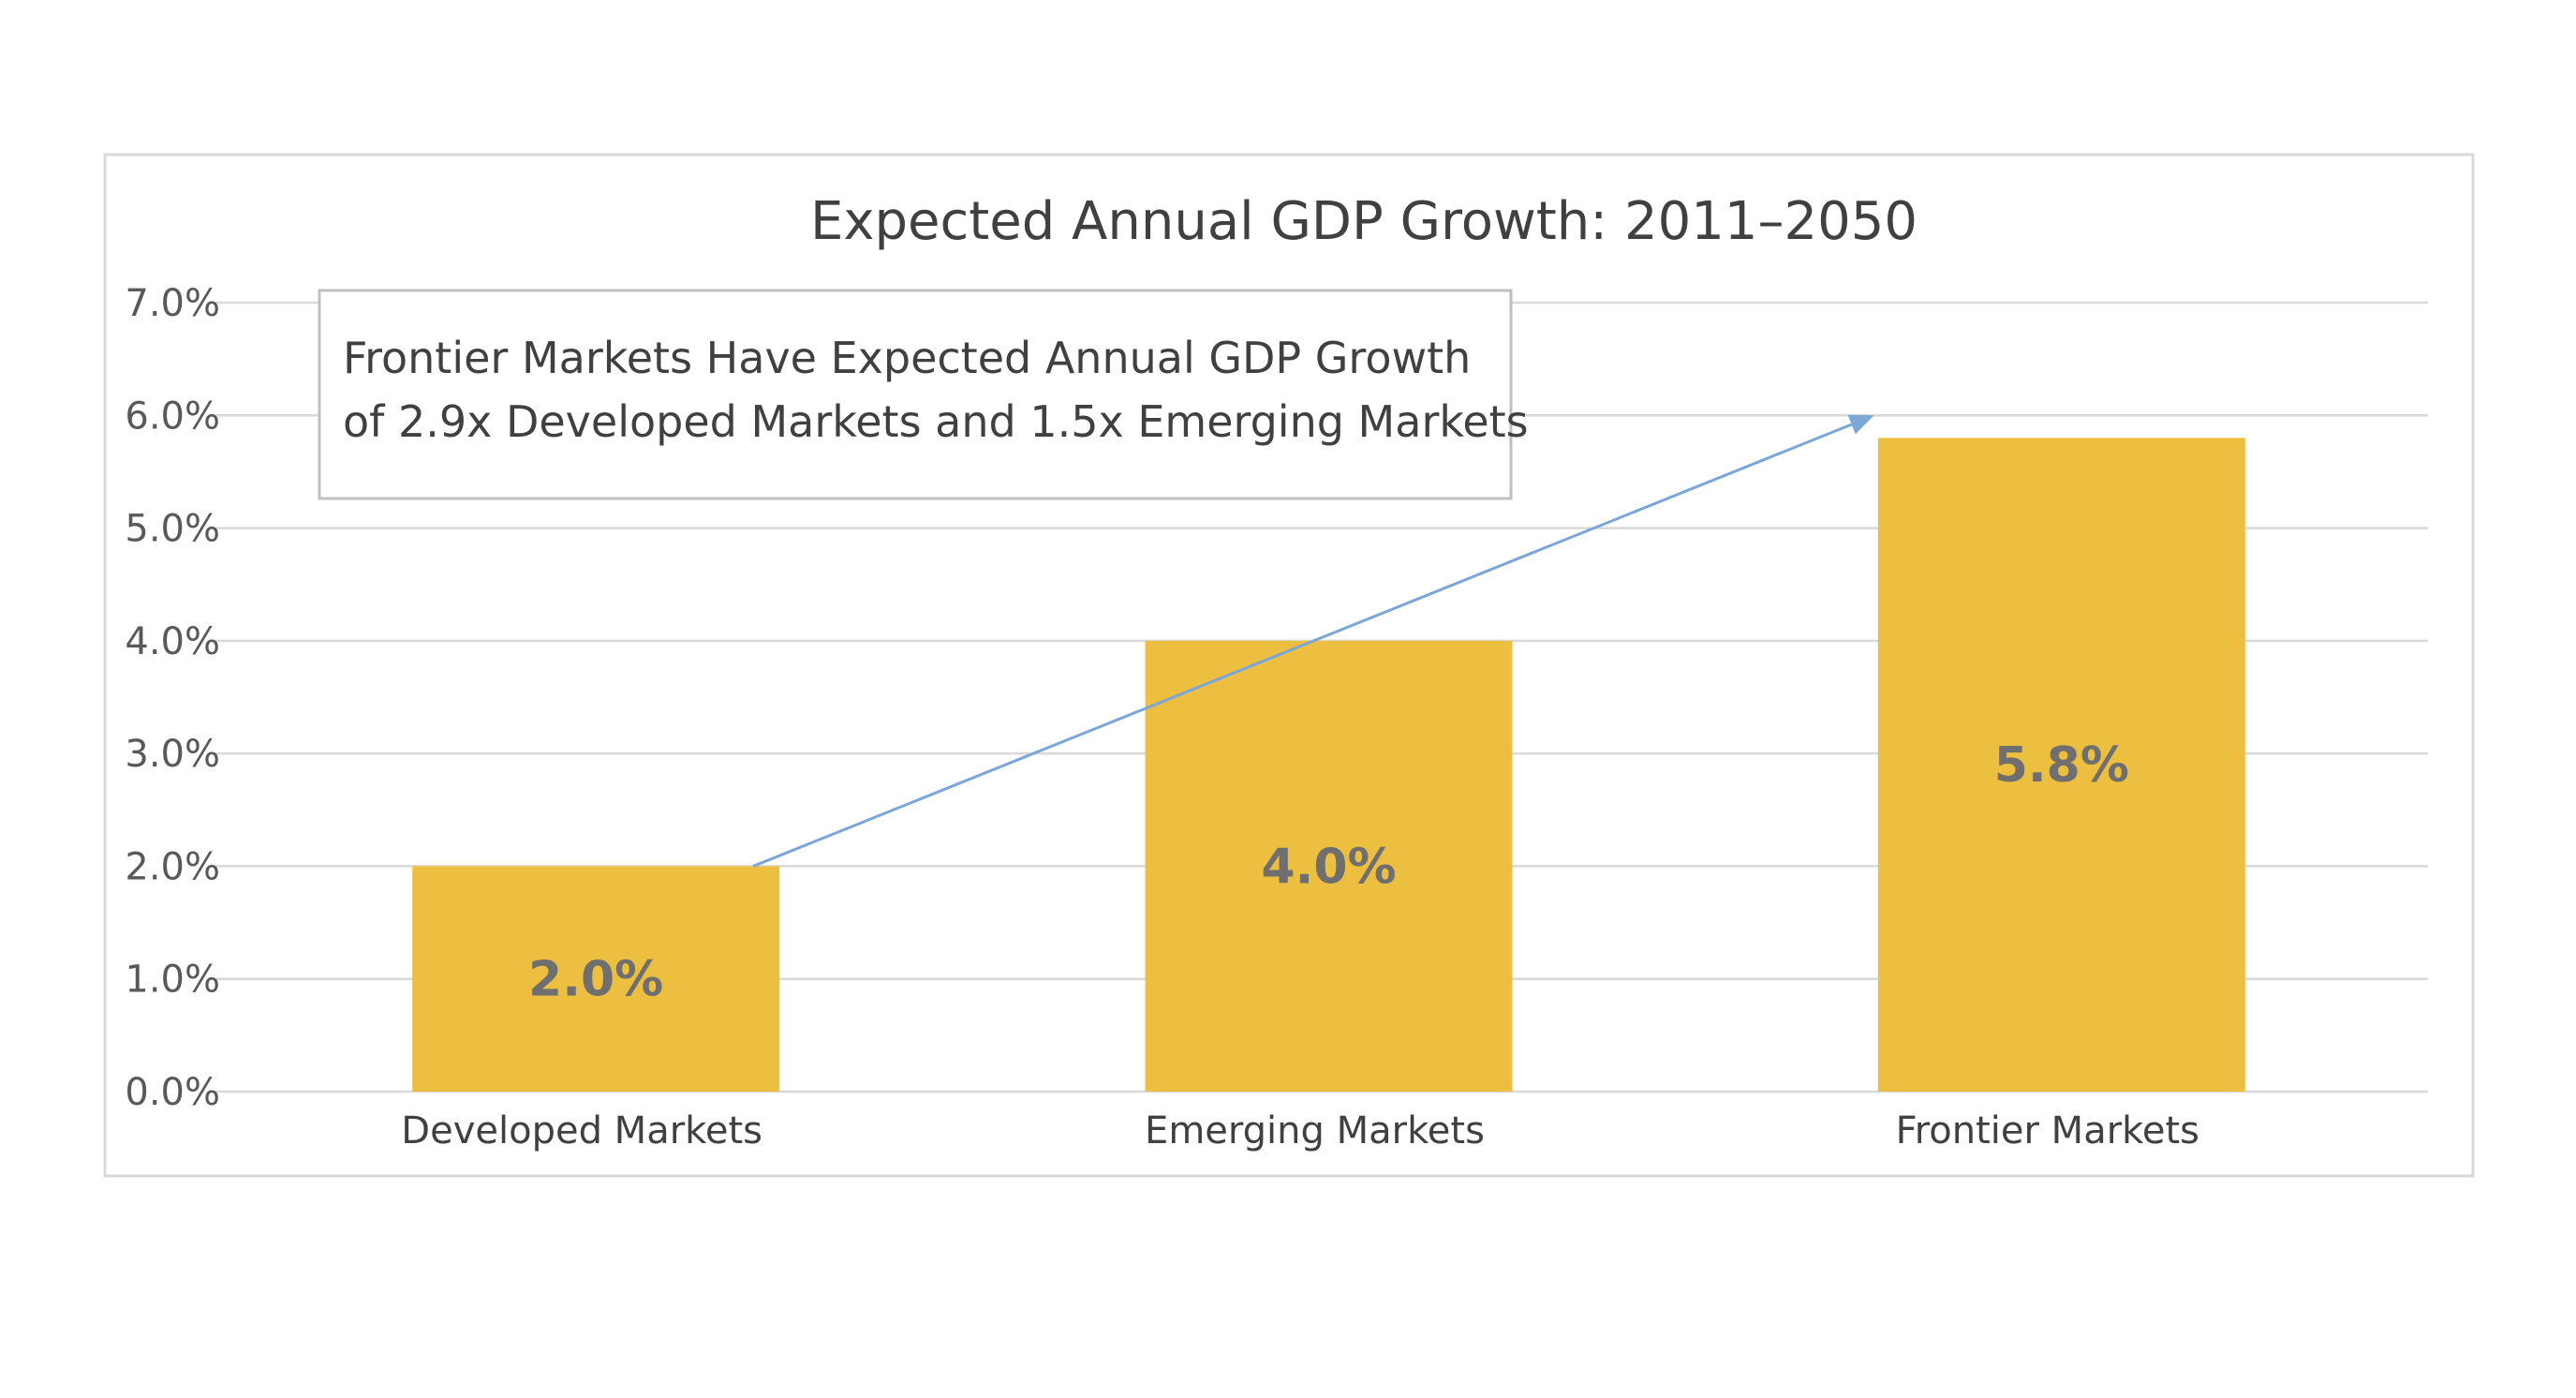 This screenshot has width=2576, height=1398. I want to click on x-category-label: Developed Markets, so click(581, 1131).